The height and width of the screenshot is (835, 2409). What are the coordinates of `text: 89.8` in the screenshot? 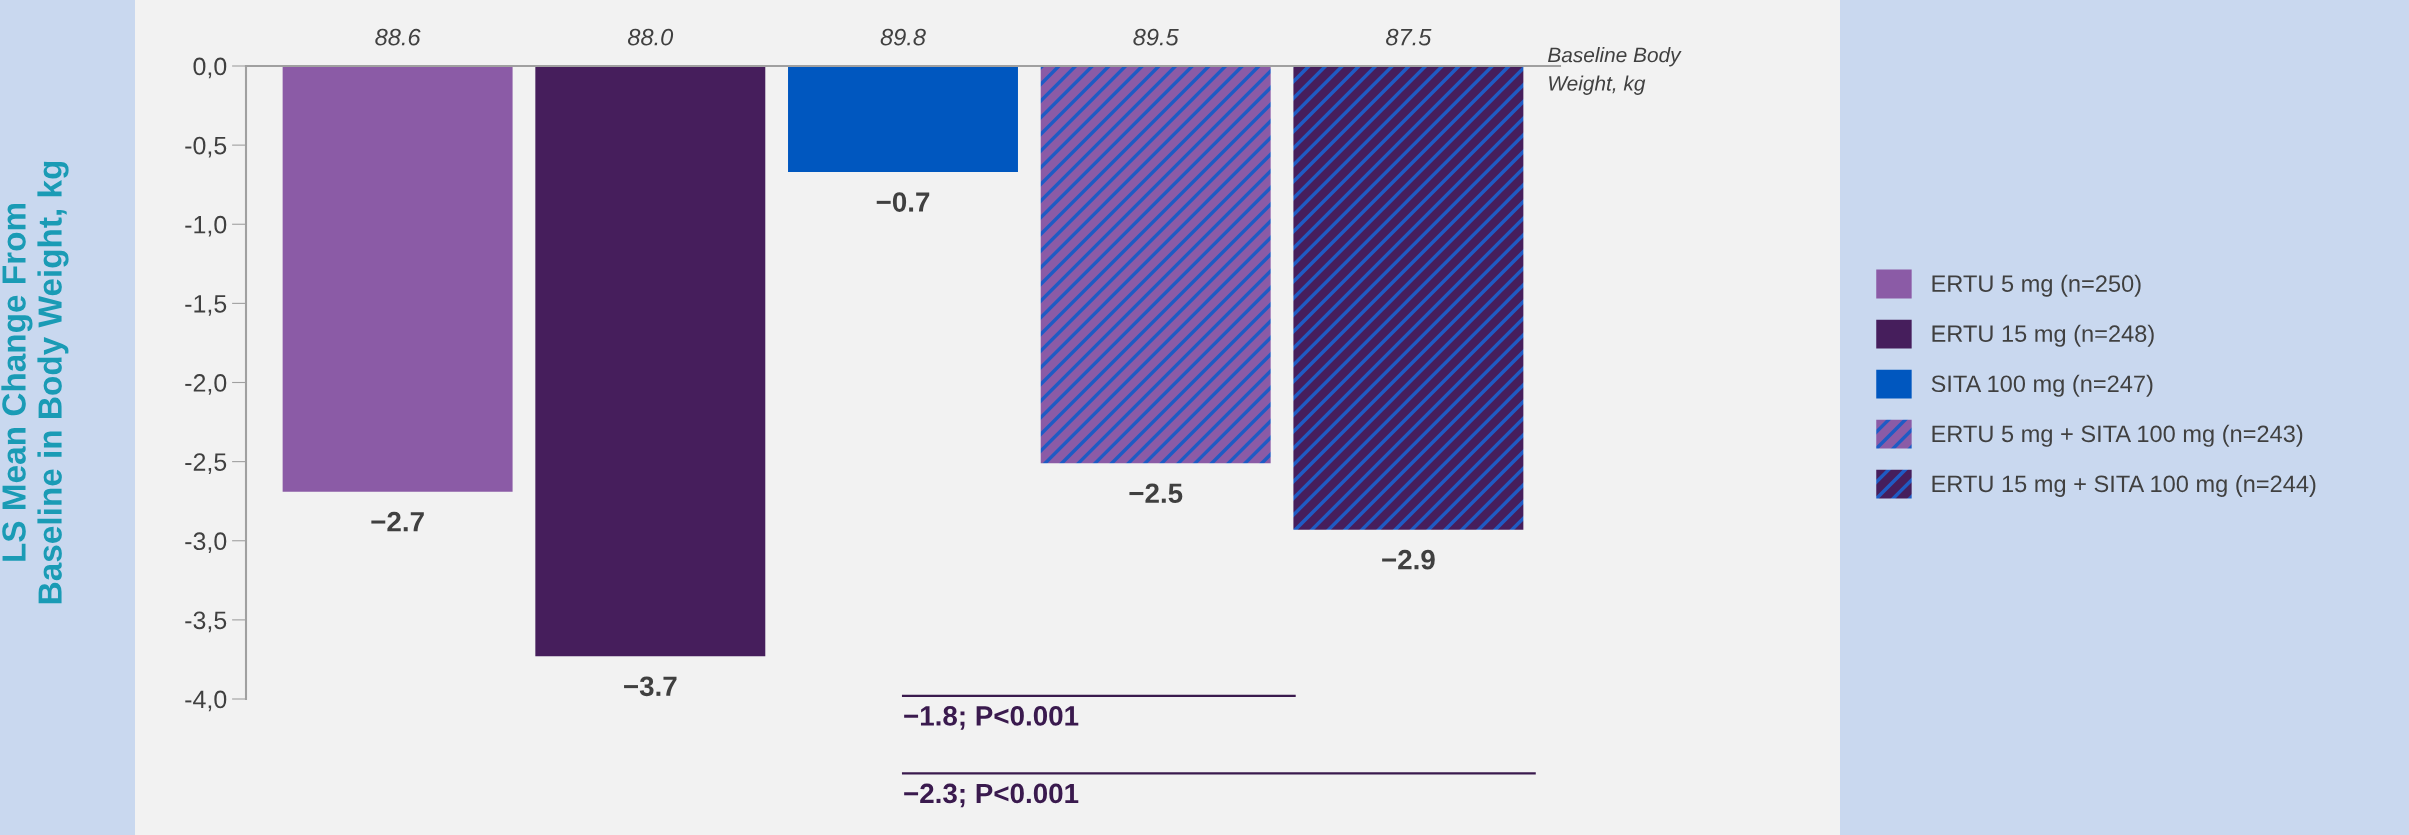 It's located at (903, 37).